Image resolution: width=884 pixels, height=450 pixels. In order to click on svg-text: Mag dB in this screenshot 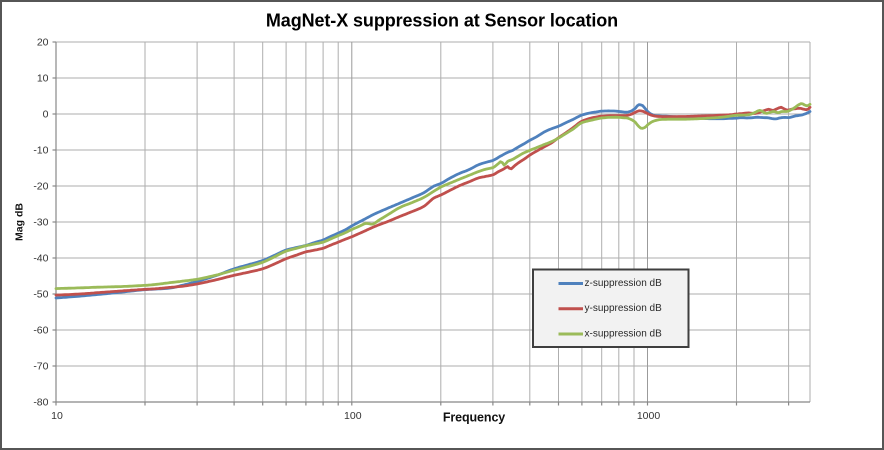, I will do `click(20, 222)`.